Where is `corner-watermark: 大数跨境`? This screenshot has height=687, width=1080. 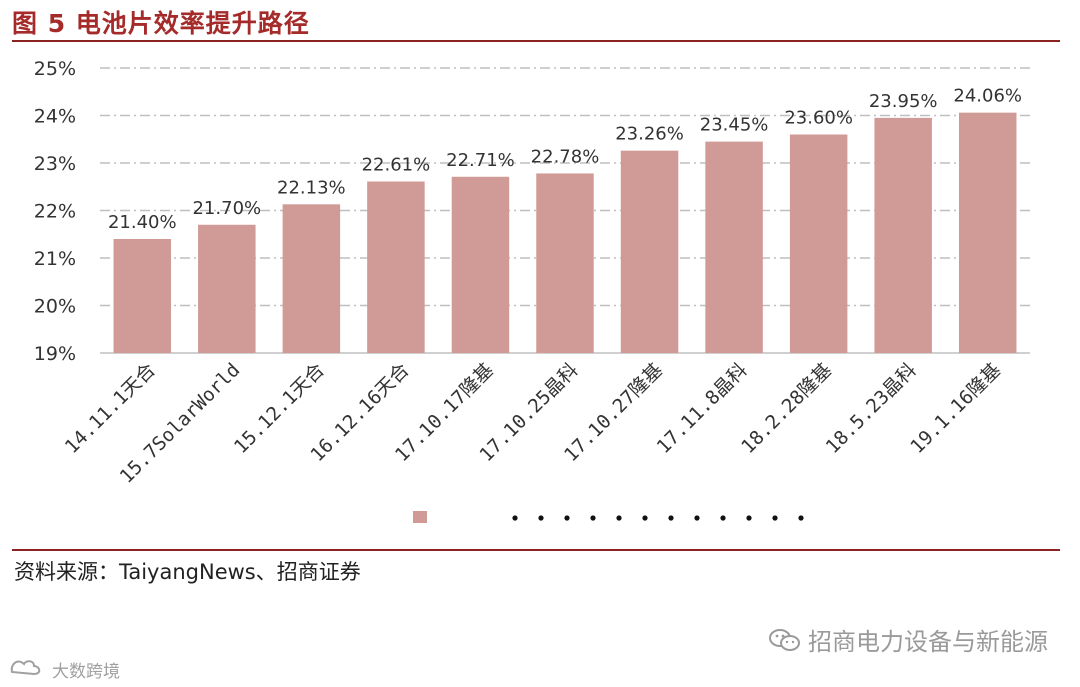 corner-watermark: 大数跨境 is located at coordinates (64, 669).